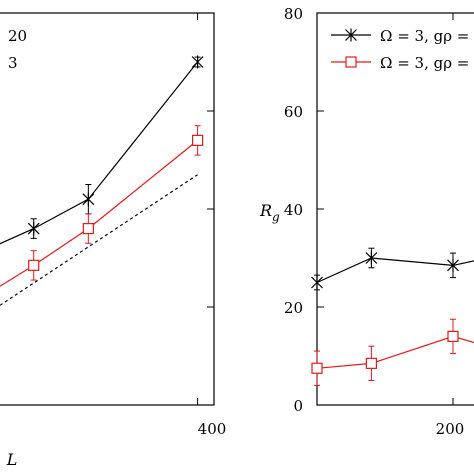 The width and height of the screenshot is (474, 474). Describe the element at coordinates (205, 209) in the screenshot. I see `left-ticks` at that location.